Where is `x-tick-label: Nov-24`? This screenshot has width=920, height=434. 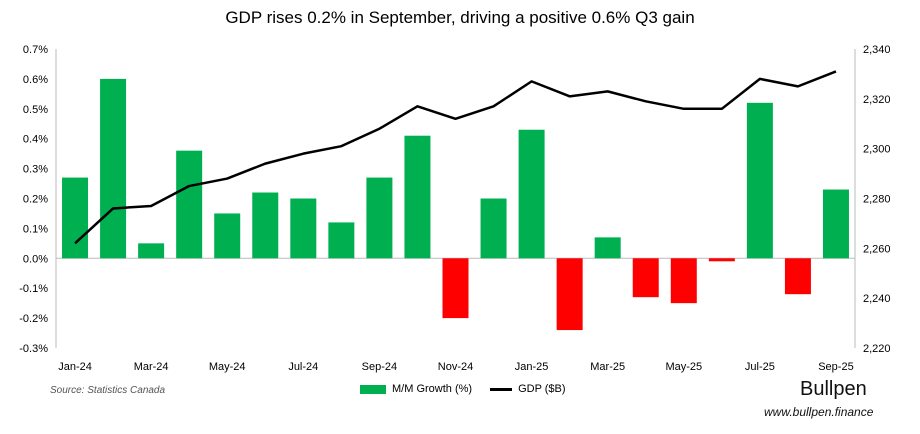 x-tick-label: Nov-24 is located at coordinates (455, 367).